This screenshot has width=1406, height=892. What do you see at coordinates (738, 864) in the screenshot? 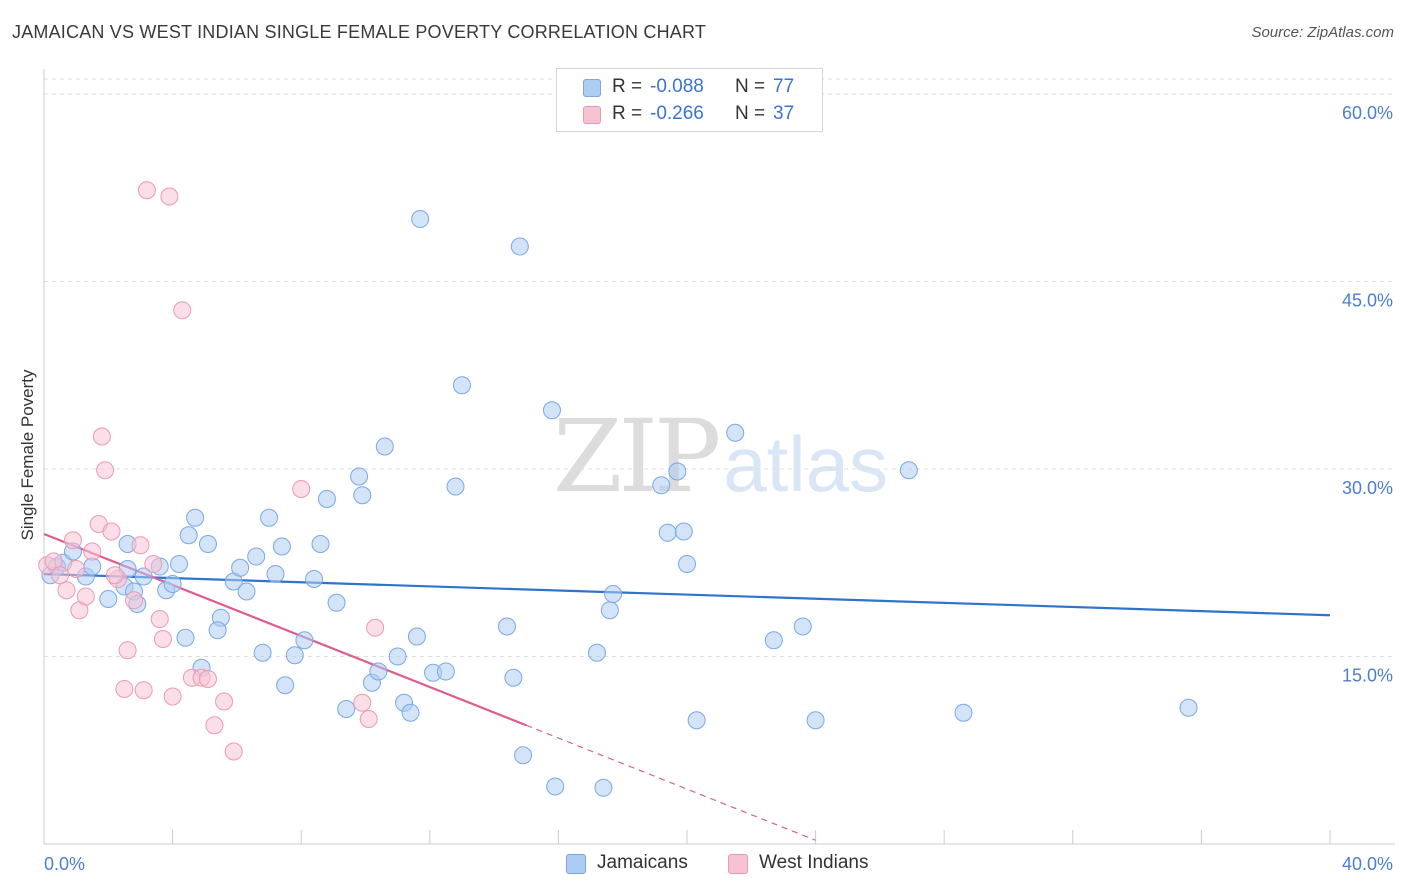
I see `legend-swatch-west-indians` at bounding box center [738, 864].